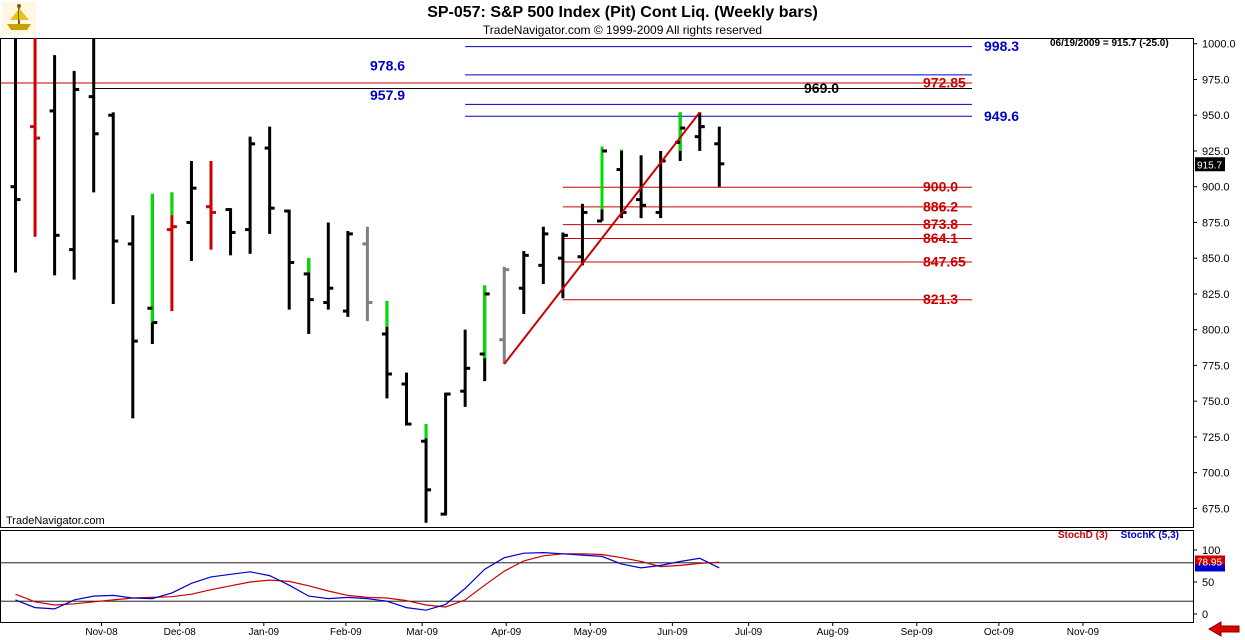 This screenshot has width=1245, height=640. What do you see at coordinates (506, 632) in the screenshot?
I see `time-tick-label: Apr-09` at bounding box center [506, 632].